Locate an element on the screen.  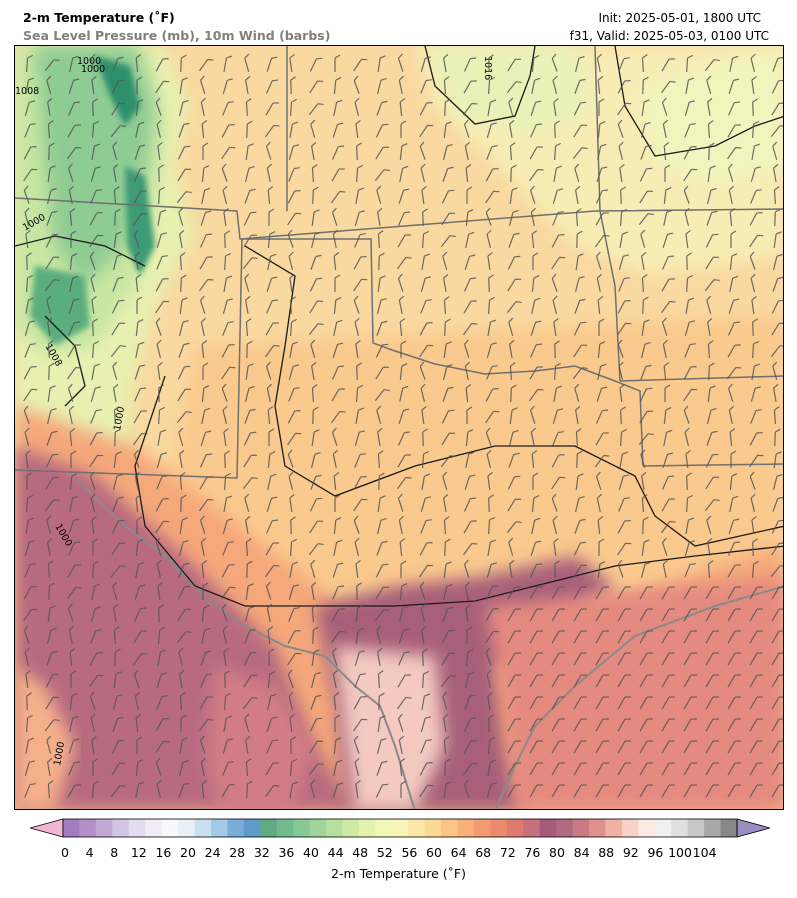
colorbar-over-arrow is located at coordinates (753, 828).